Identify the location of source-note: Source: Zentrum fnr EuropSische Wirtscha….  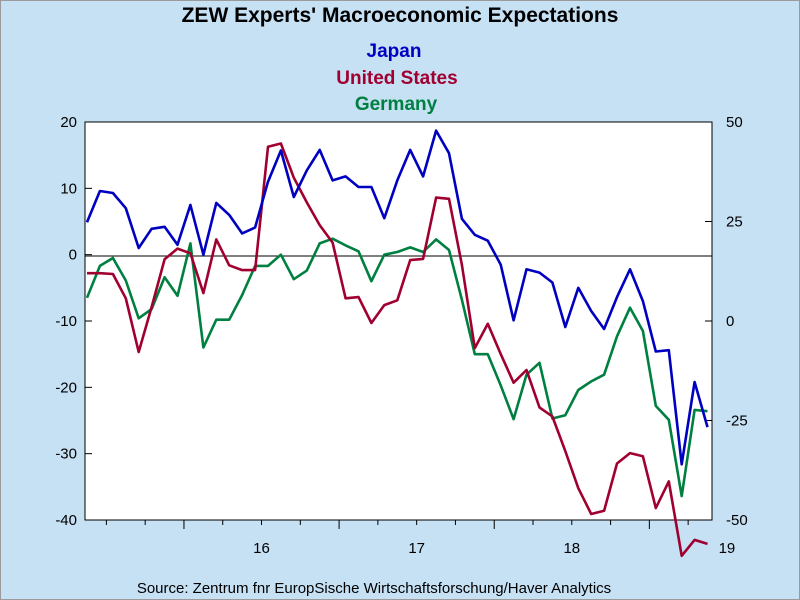
(374, 588).